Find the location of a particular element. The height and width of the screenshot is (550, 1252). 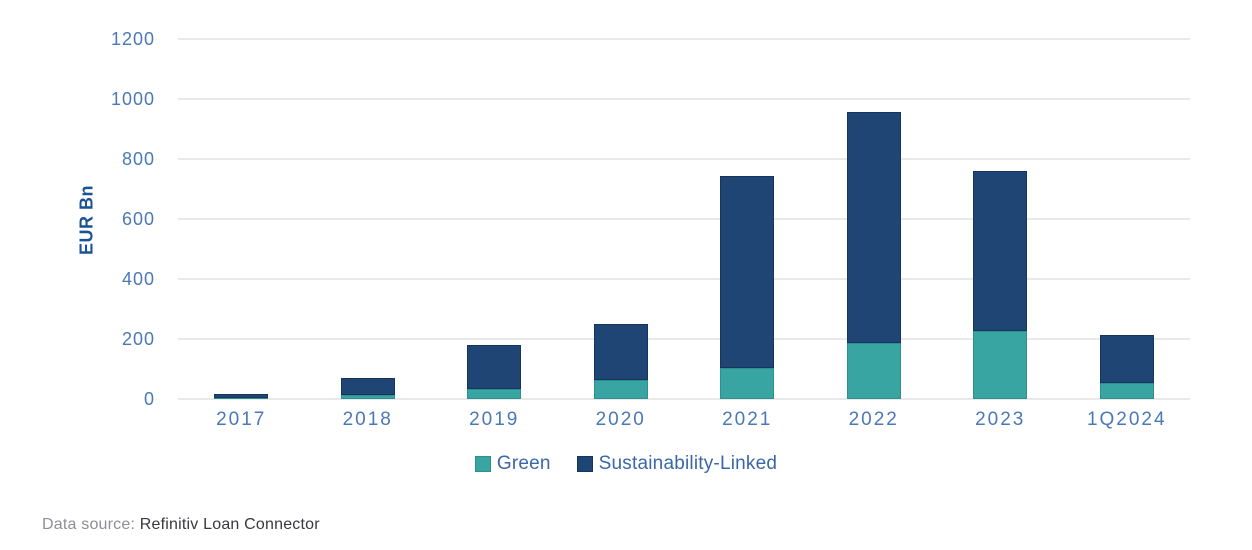

bar-2021 is located at coordinates (747, 287).